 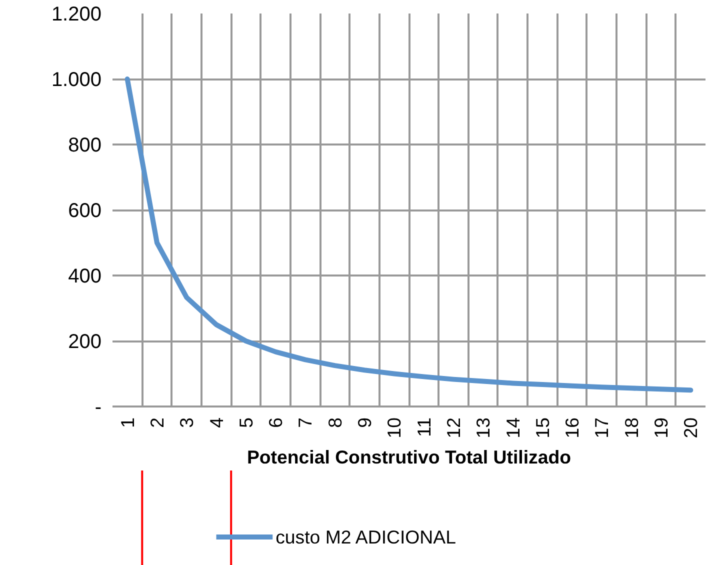 I want to click on x-tick-label: 3, so click(x=187, y=422).